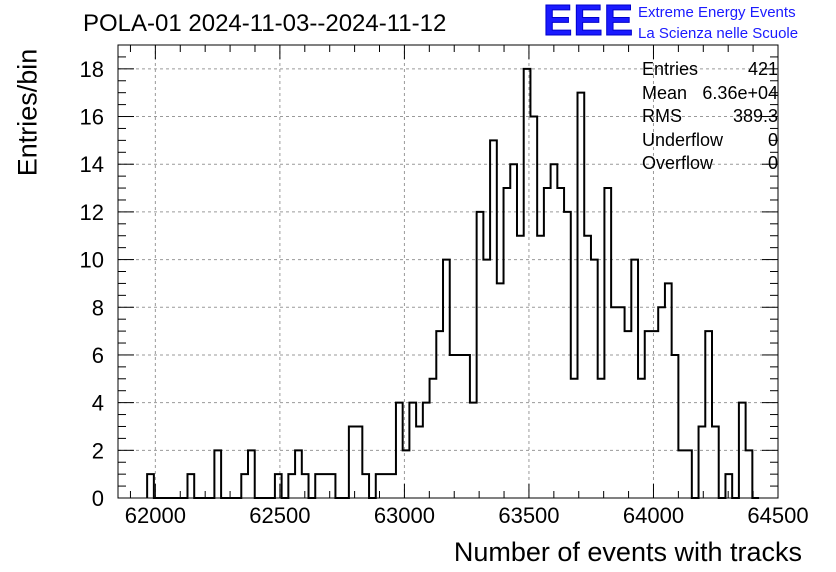 The image size is (836, 572). I want to click on y-tick-label: 6, so click(98, 355).